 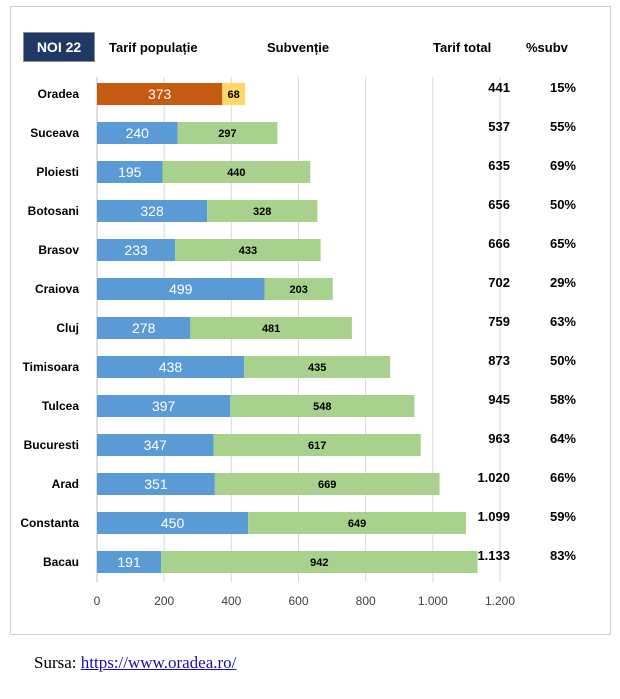 I want to click on resident-value-label: 499, so click(x=181, y=289).